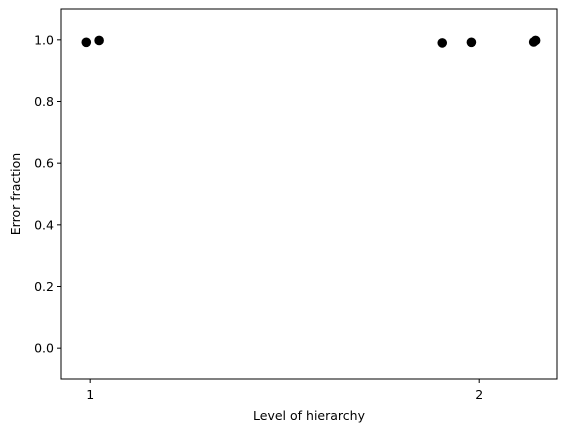 The image size is (567, 432). What do you see at coordinates (44, 286) in the screenshot?
I see `y-tick-label: 0.2` at bounding box center [44, 286].